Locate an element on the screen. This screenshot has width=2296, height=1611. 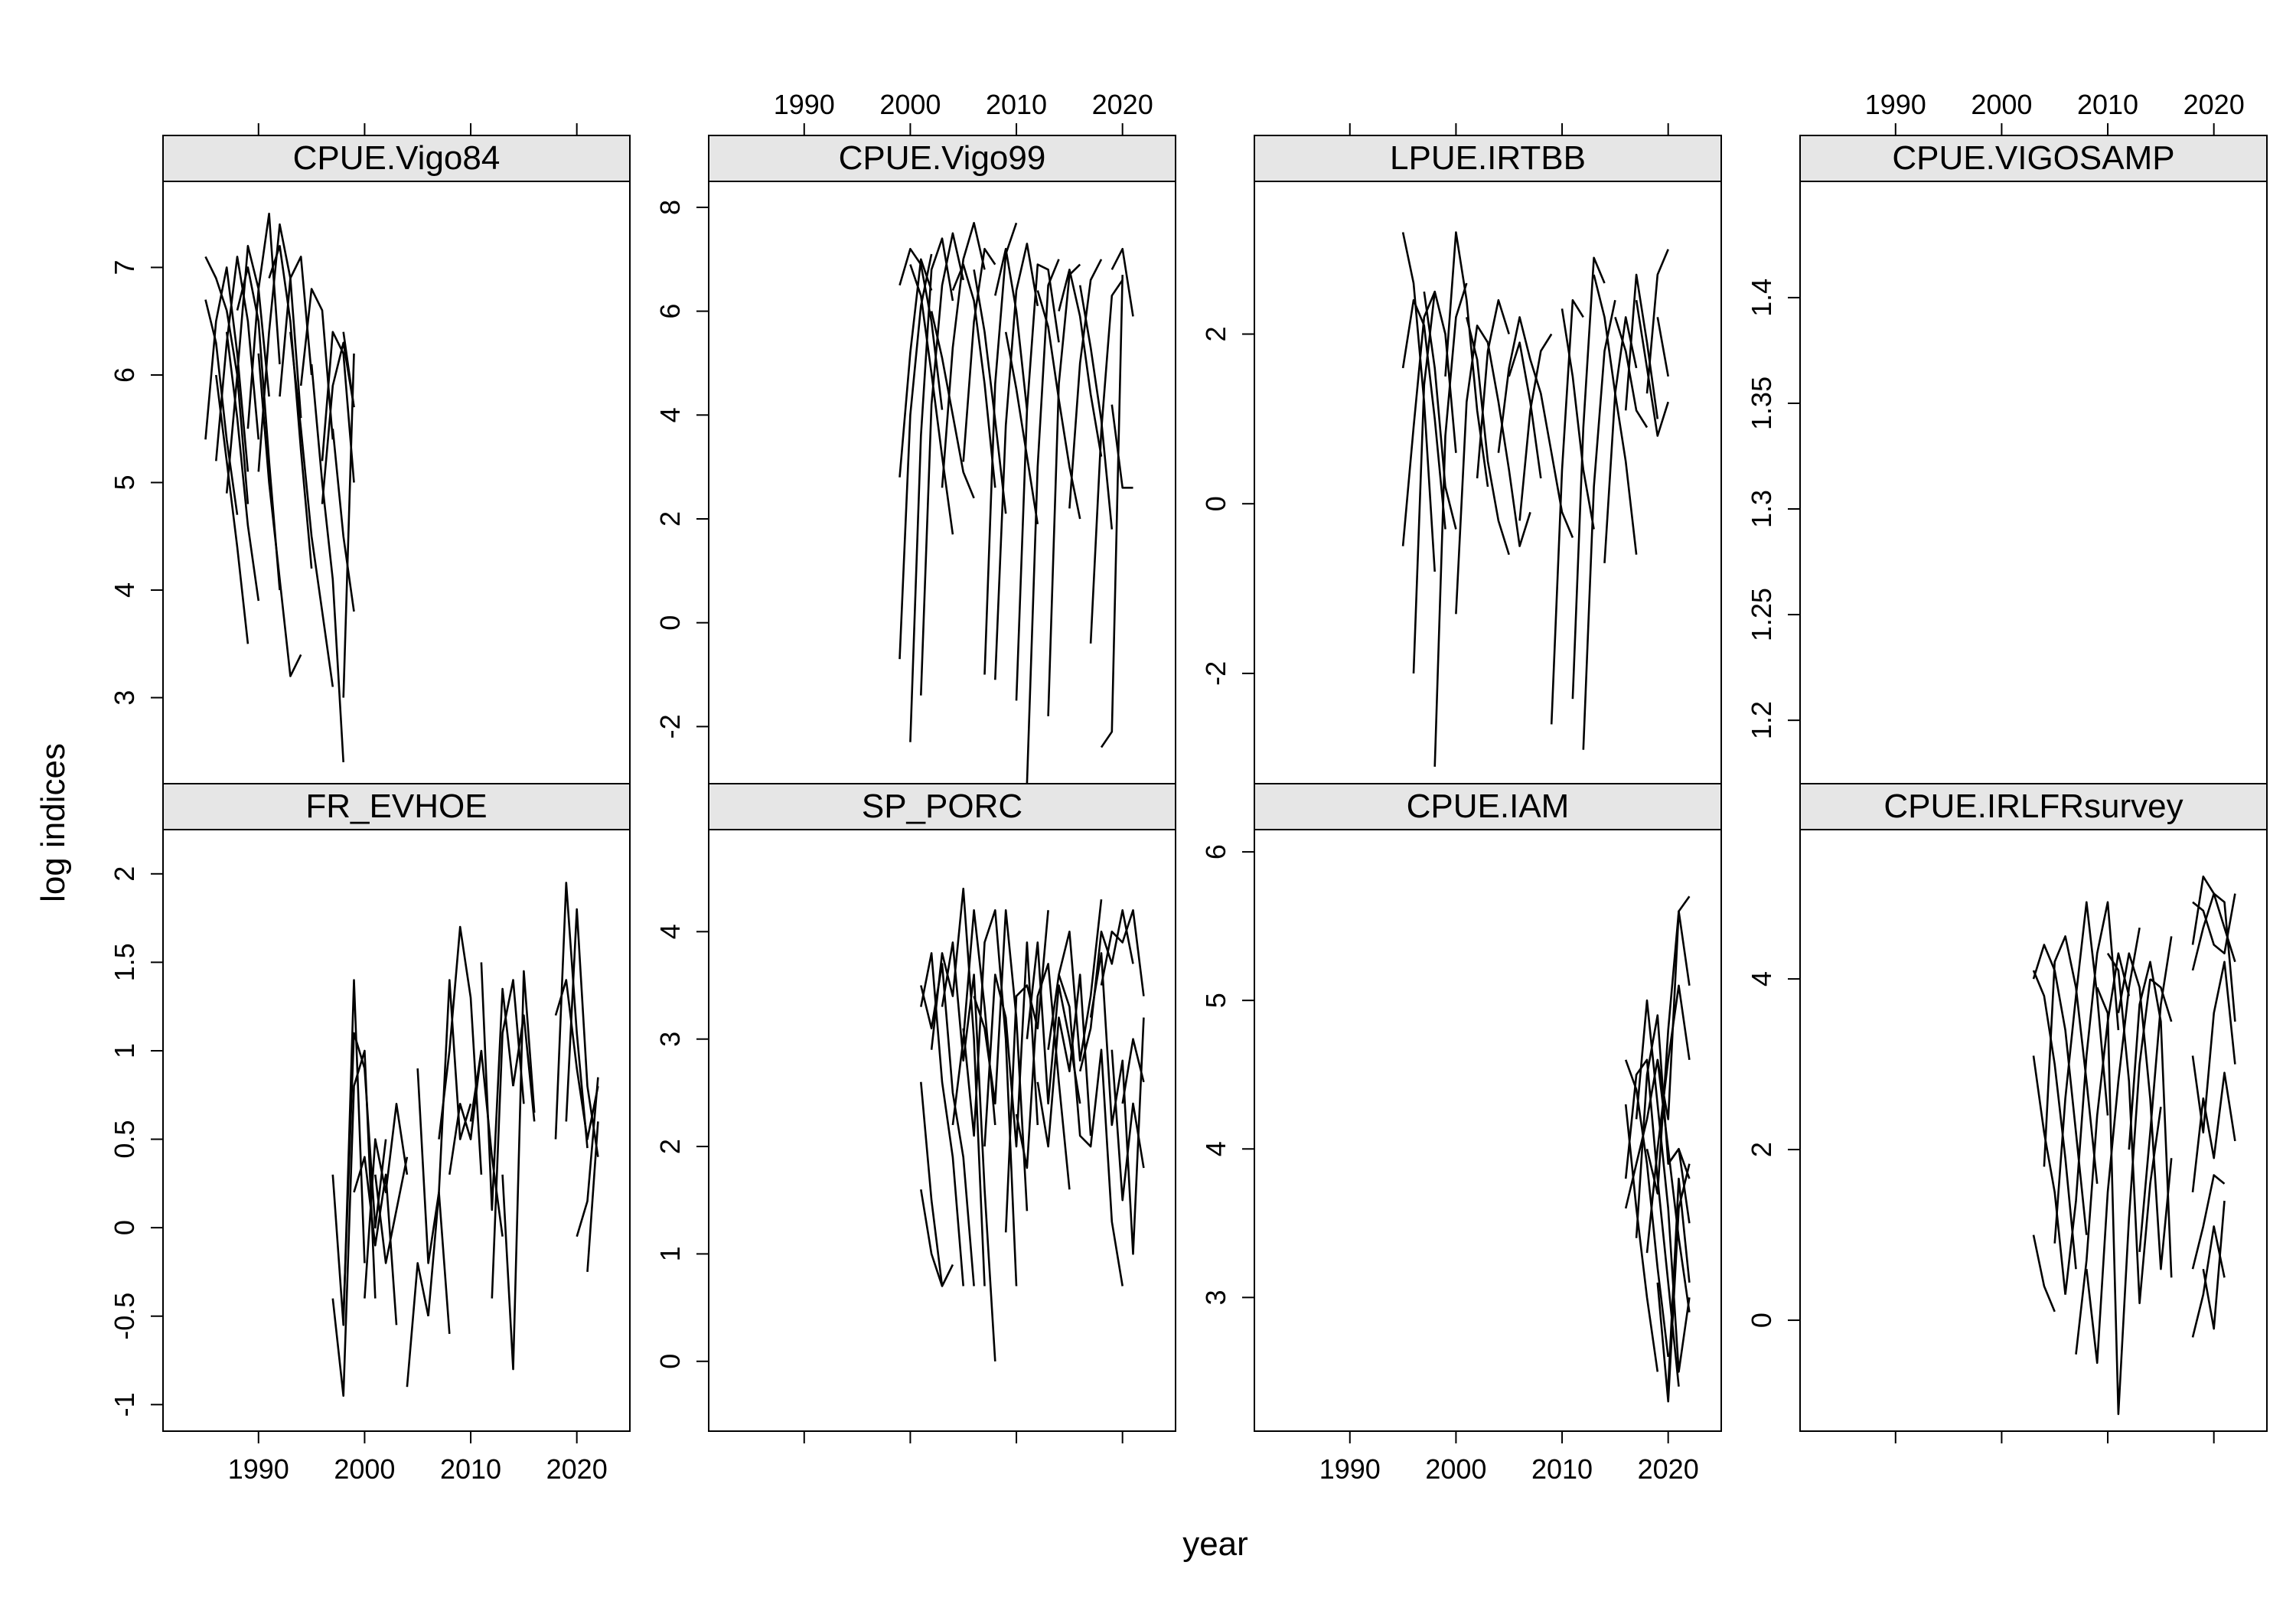
panel-title: FR_EVHOE is located at coordinates (396, 806).